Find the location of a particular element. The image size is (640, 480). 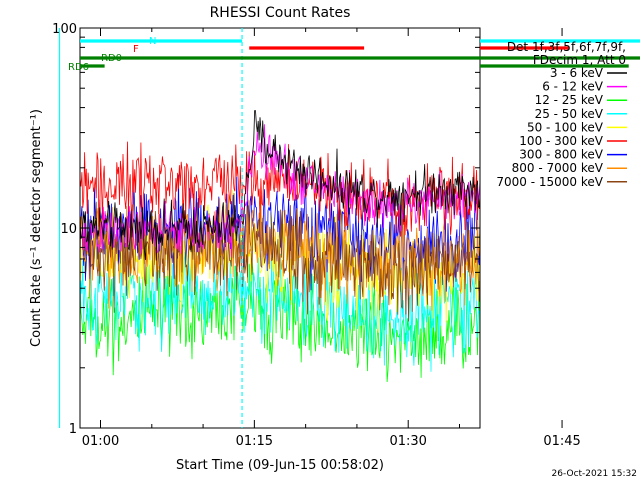

legend-label: 300 - 800 keV is located at coordinates (561, 155).